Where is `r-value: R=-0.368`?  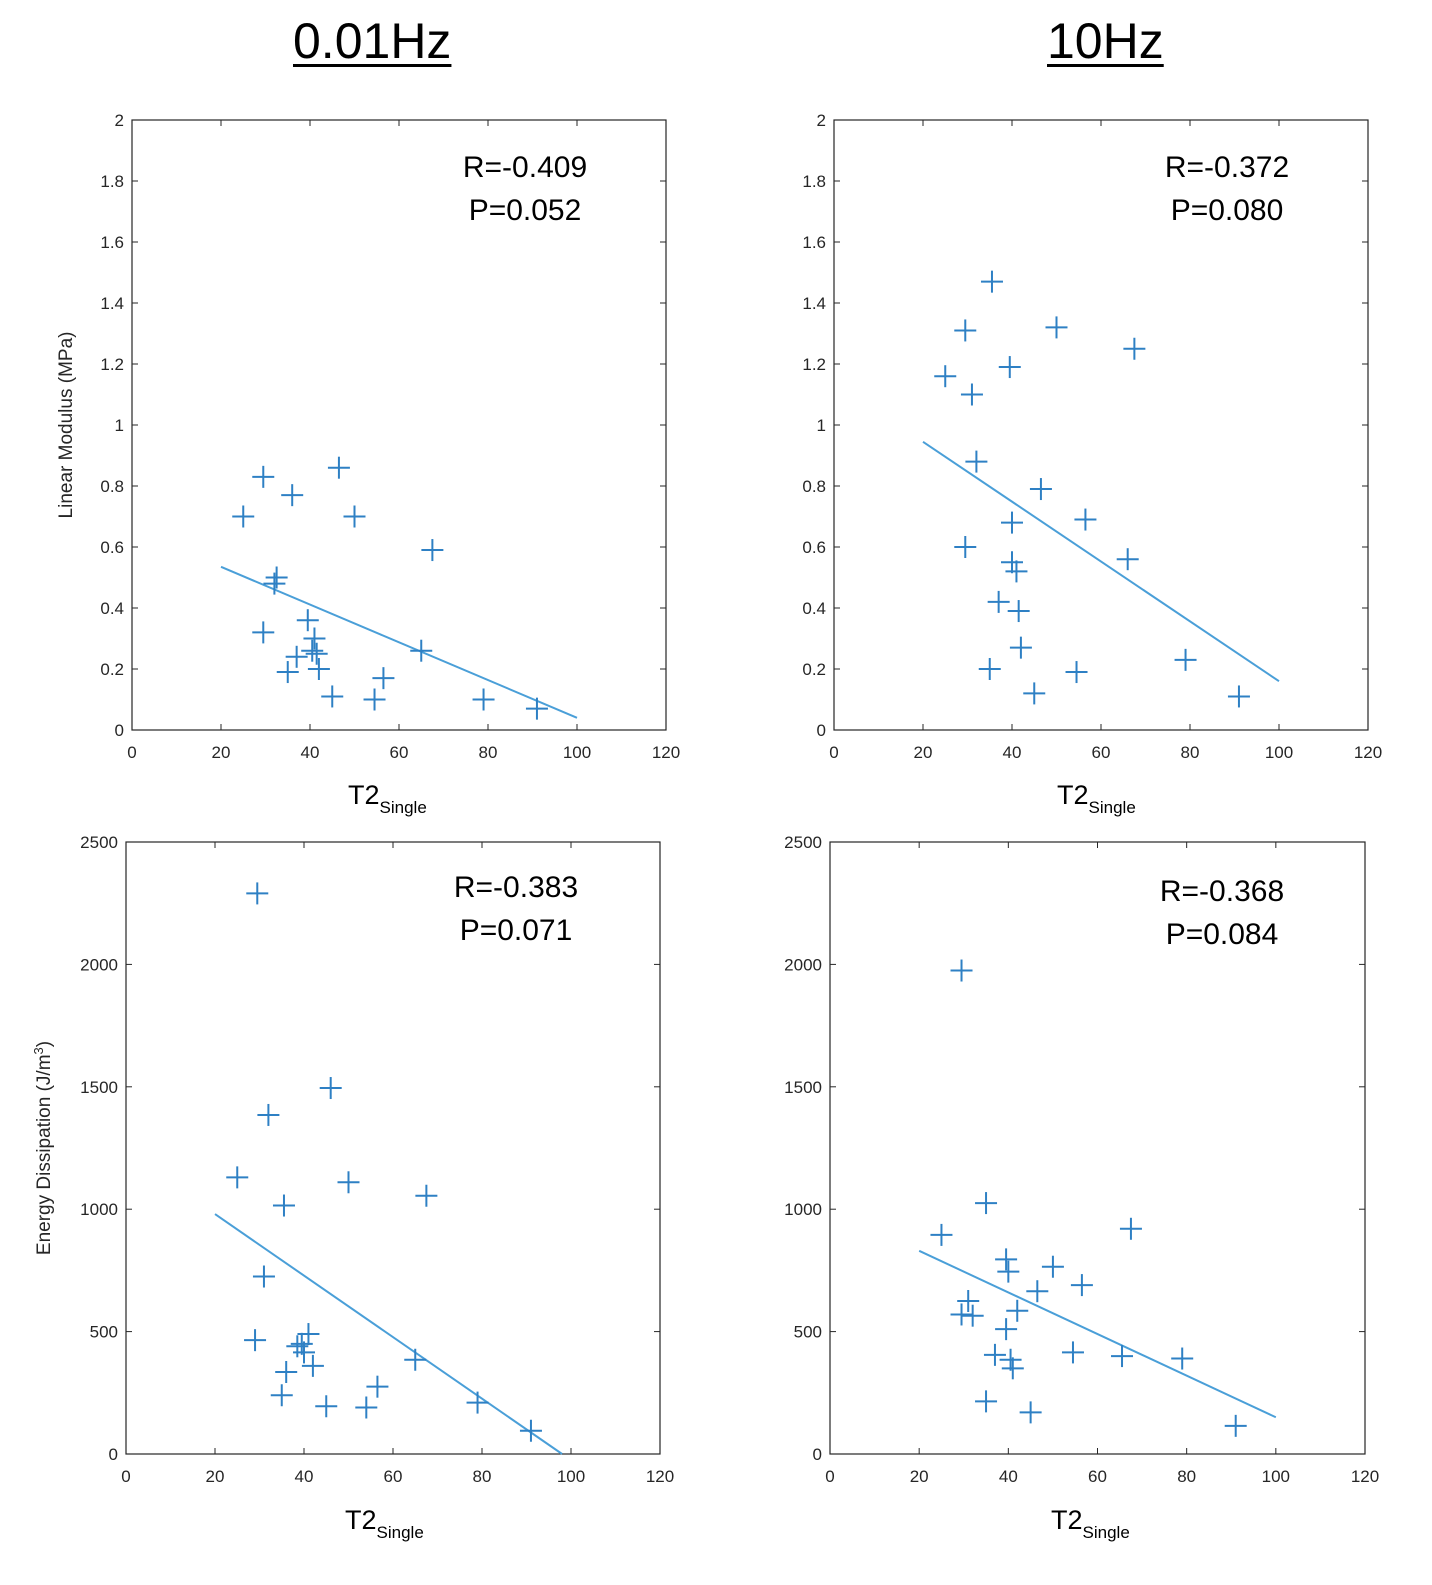 r-value: R=-0.368 is located at coordinates (1222, 891).